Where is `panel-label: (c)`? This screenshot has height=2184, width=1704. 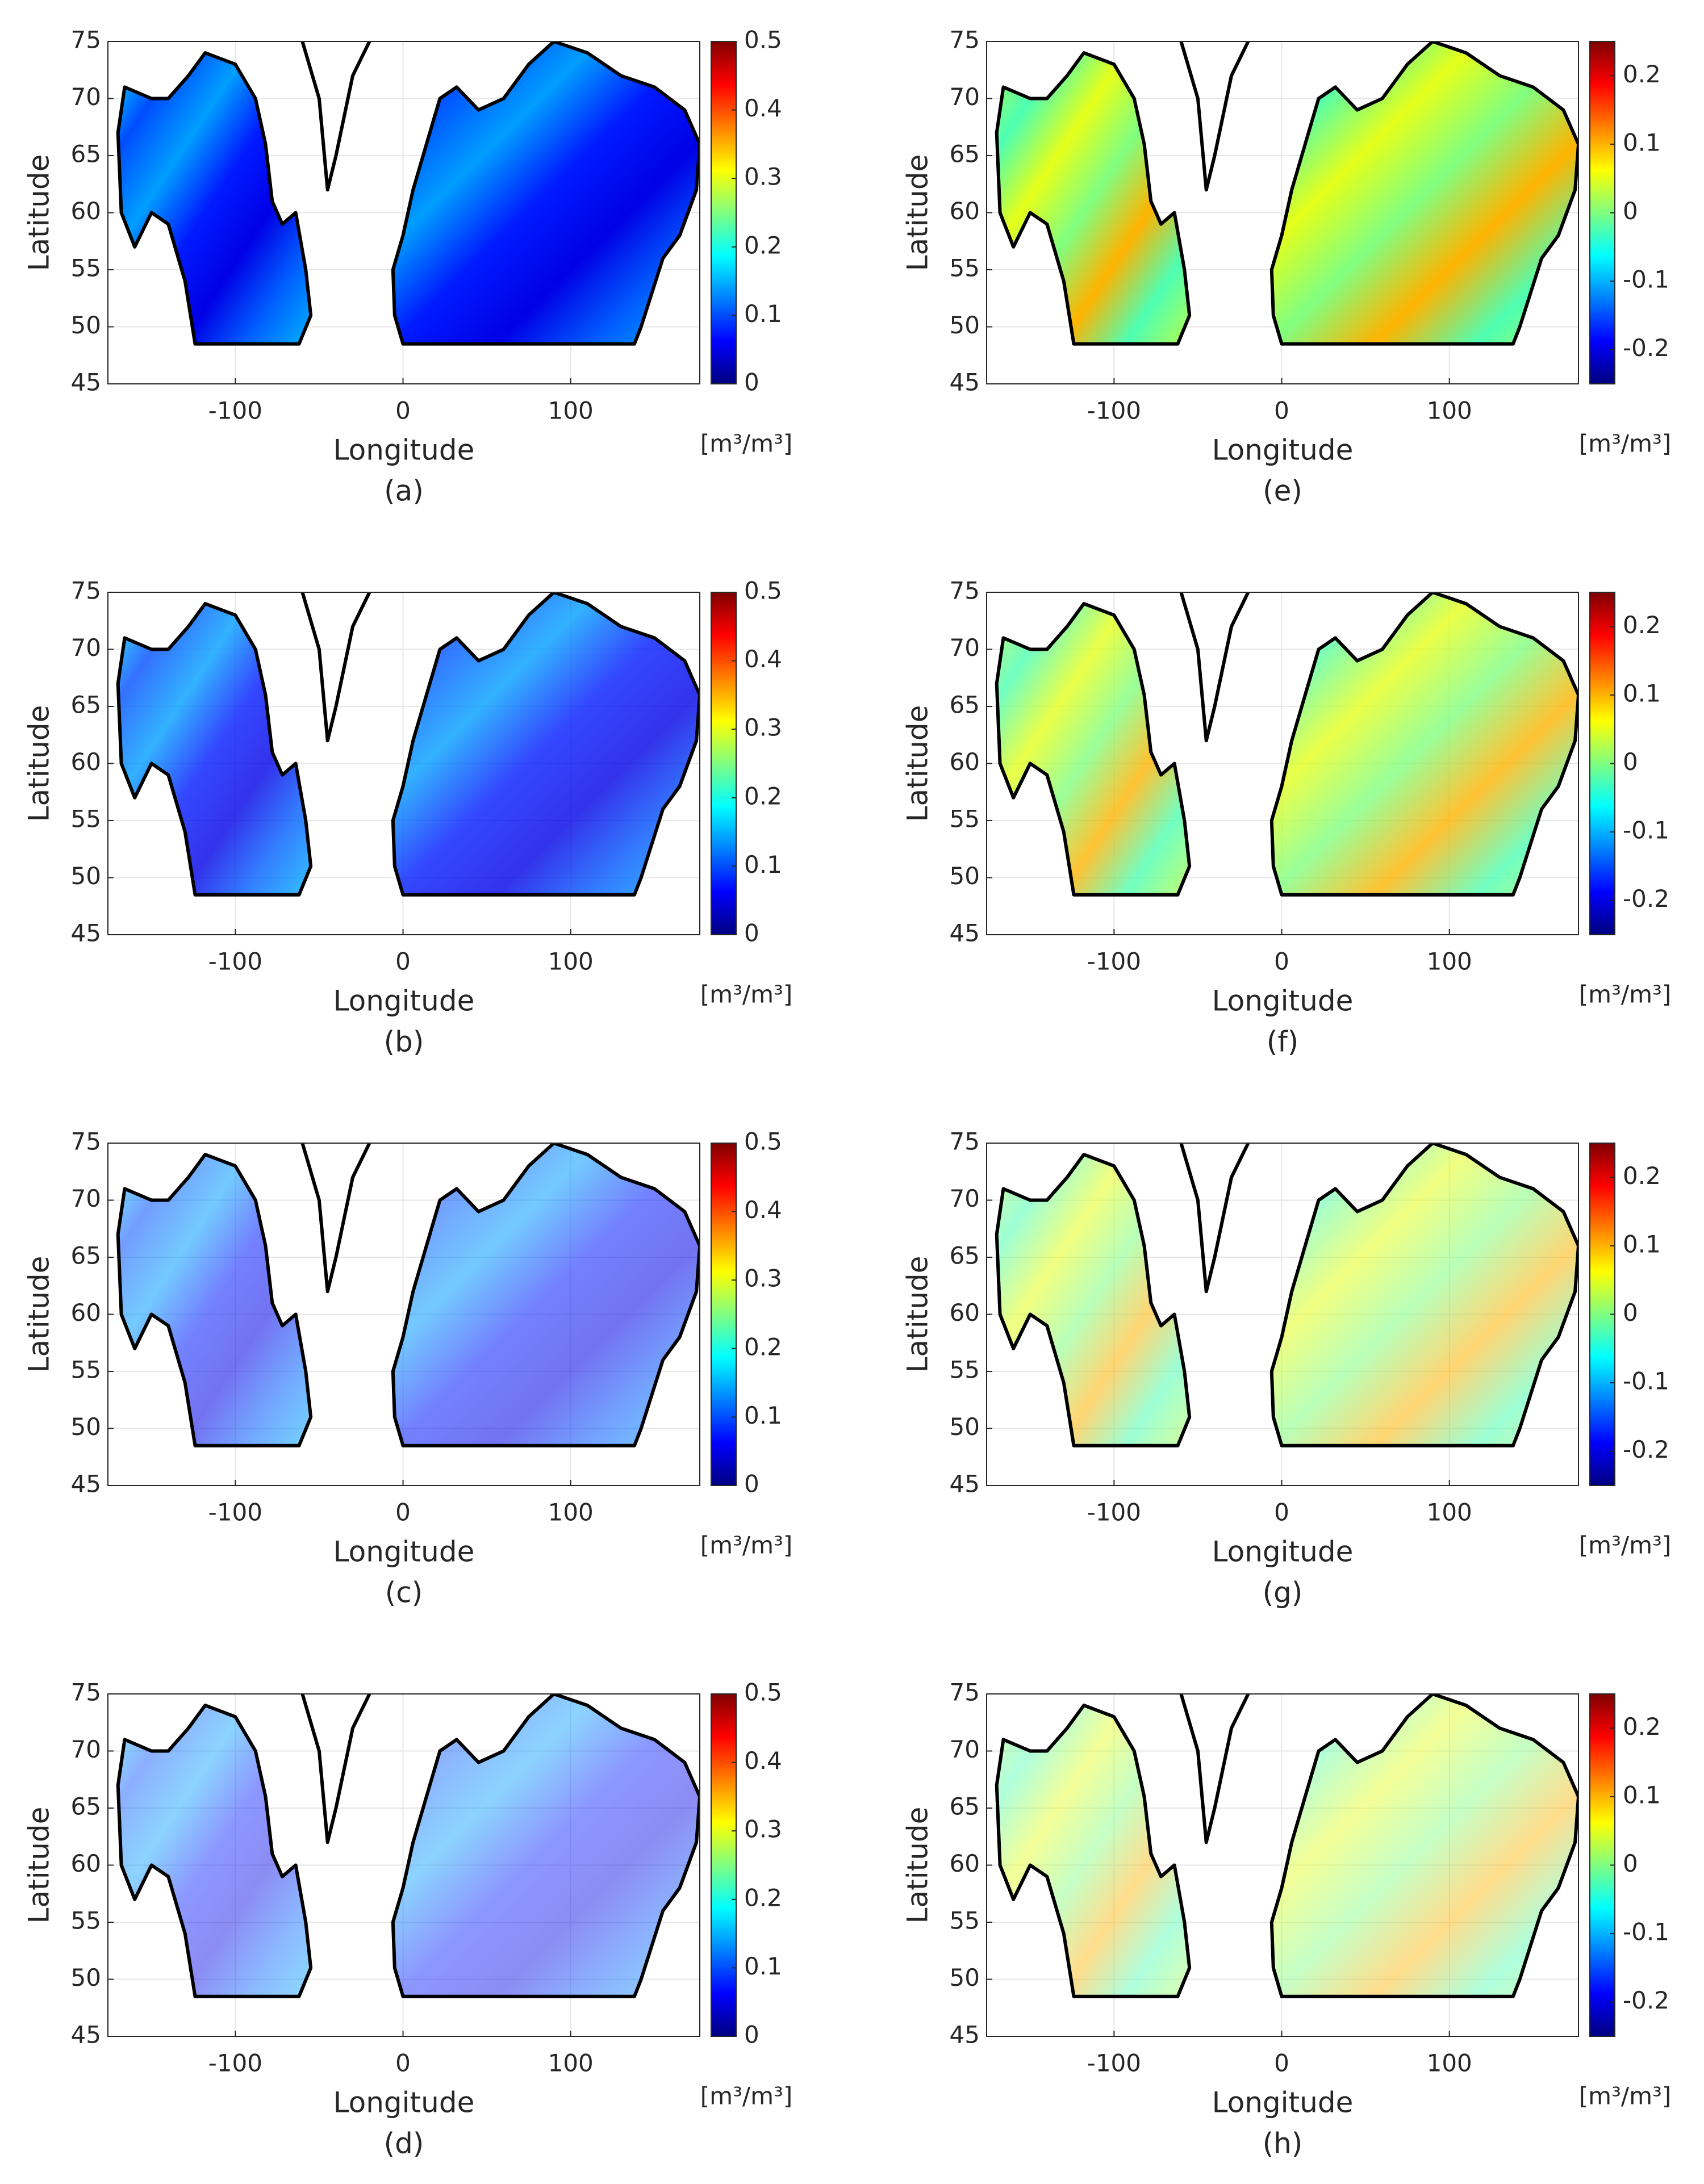 panel-label: (c) is located at coordinates (404, 1593).